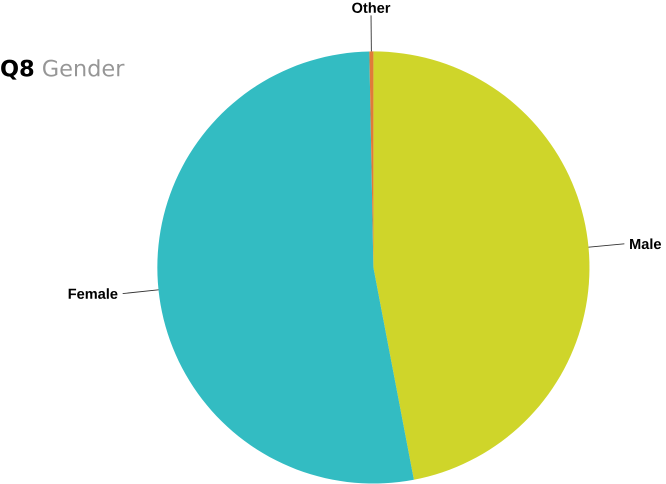  What do you see at coordinates (62, 70) in the screenshot?
I see `text: Q8 Gender` at bounding box center [62, 70].